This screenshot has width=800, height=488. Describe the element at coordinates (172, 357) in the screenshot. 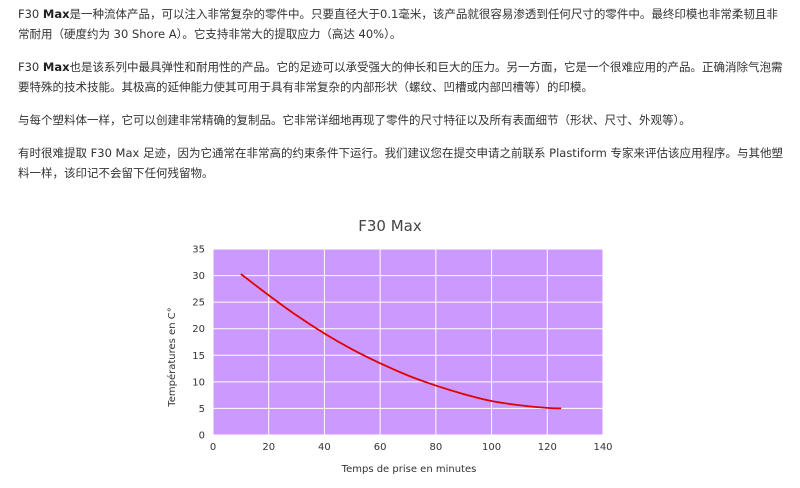

I see `y-axis-label: Températures en C°` at that location.